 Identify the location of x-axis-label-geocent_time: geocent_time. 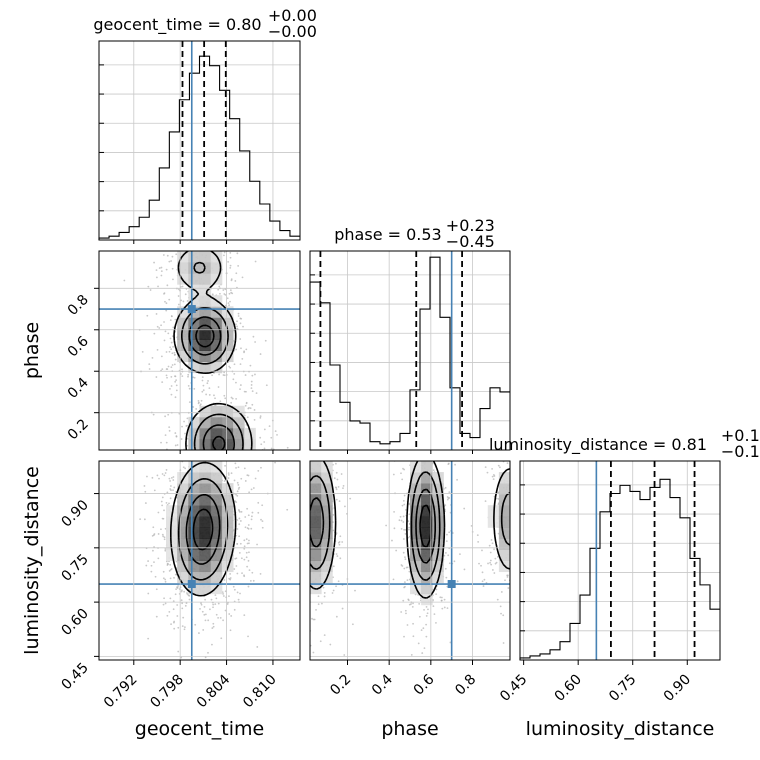
(199, 729).